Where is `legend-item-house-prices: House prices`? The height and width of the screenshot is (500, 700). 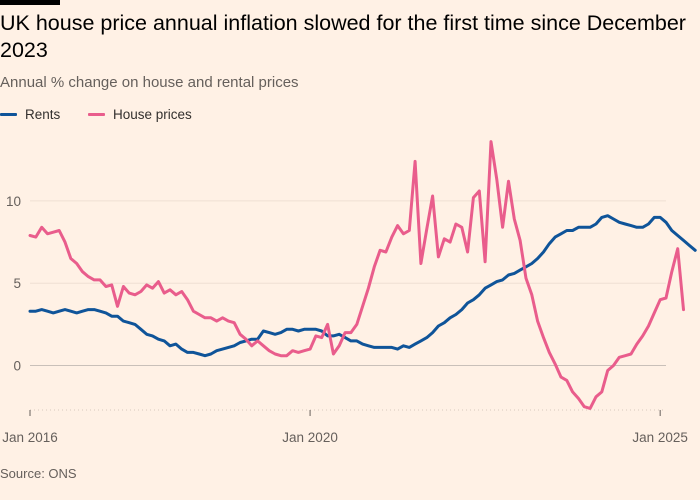
legend-item-house-prices: House prices is located at coordinates (140, 114).